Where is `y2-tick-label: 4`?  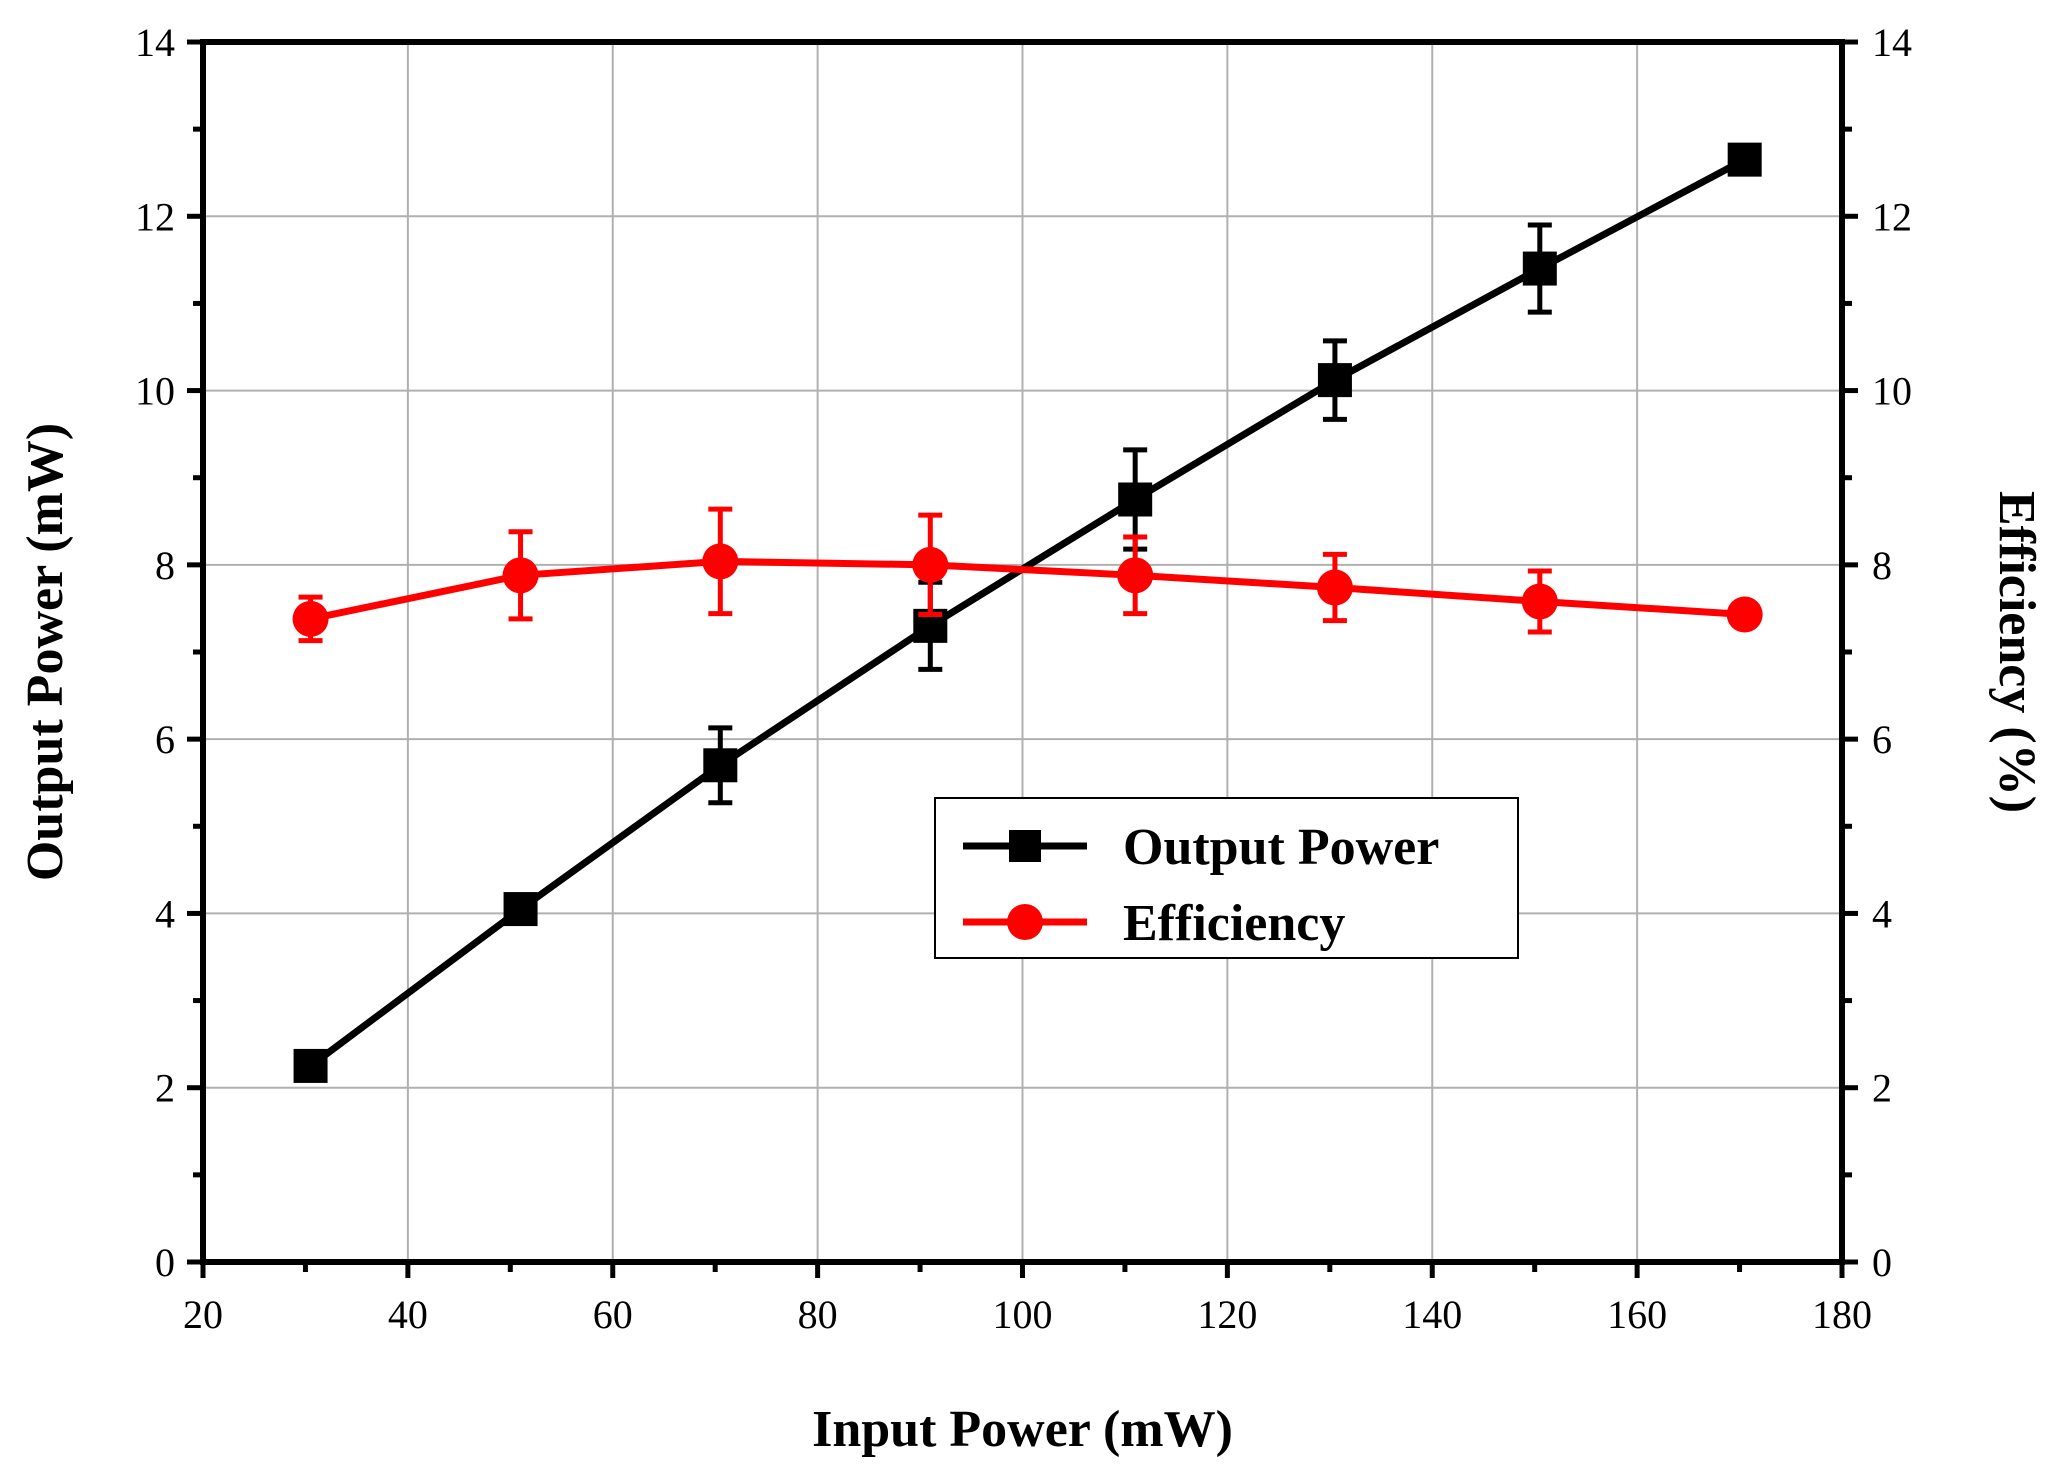
y2-tick-label: 4 is located at coordinates (1882, 913).